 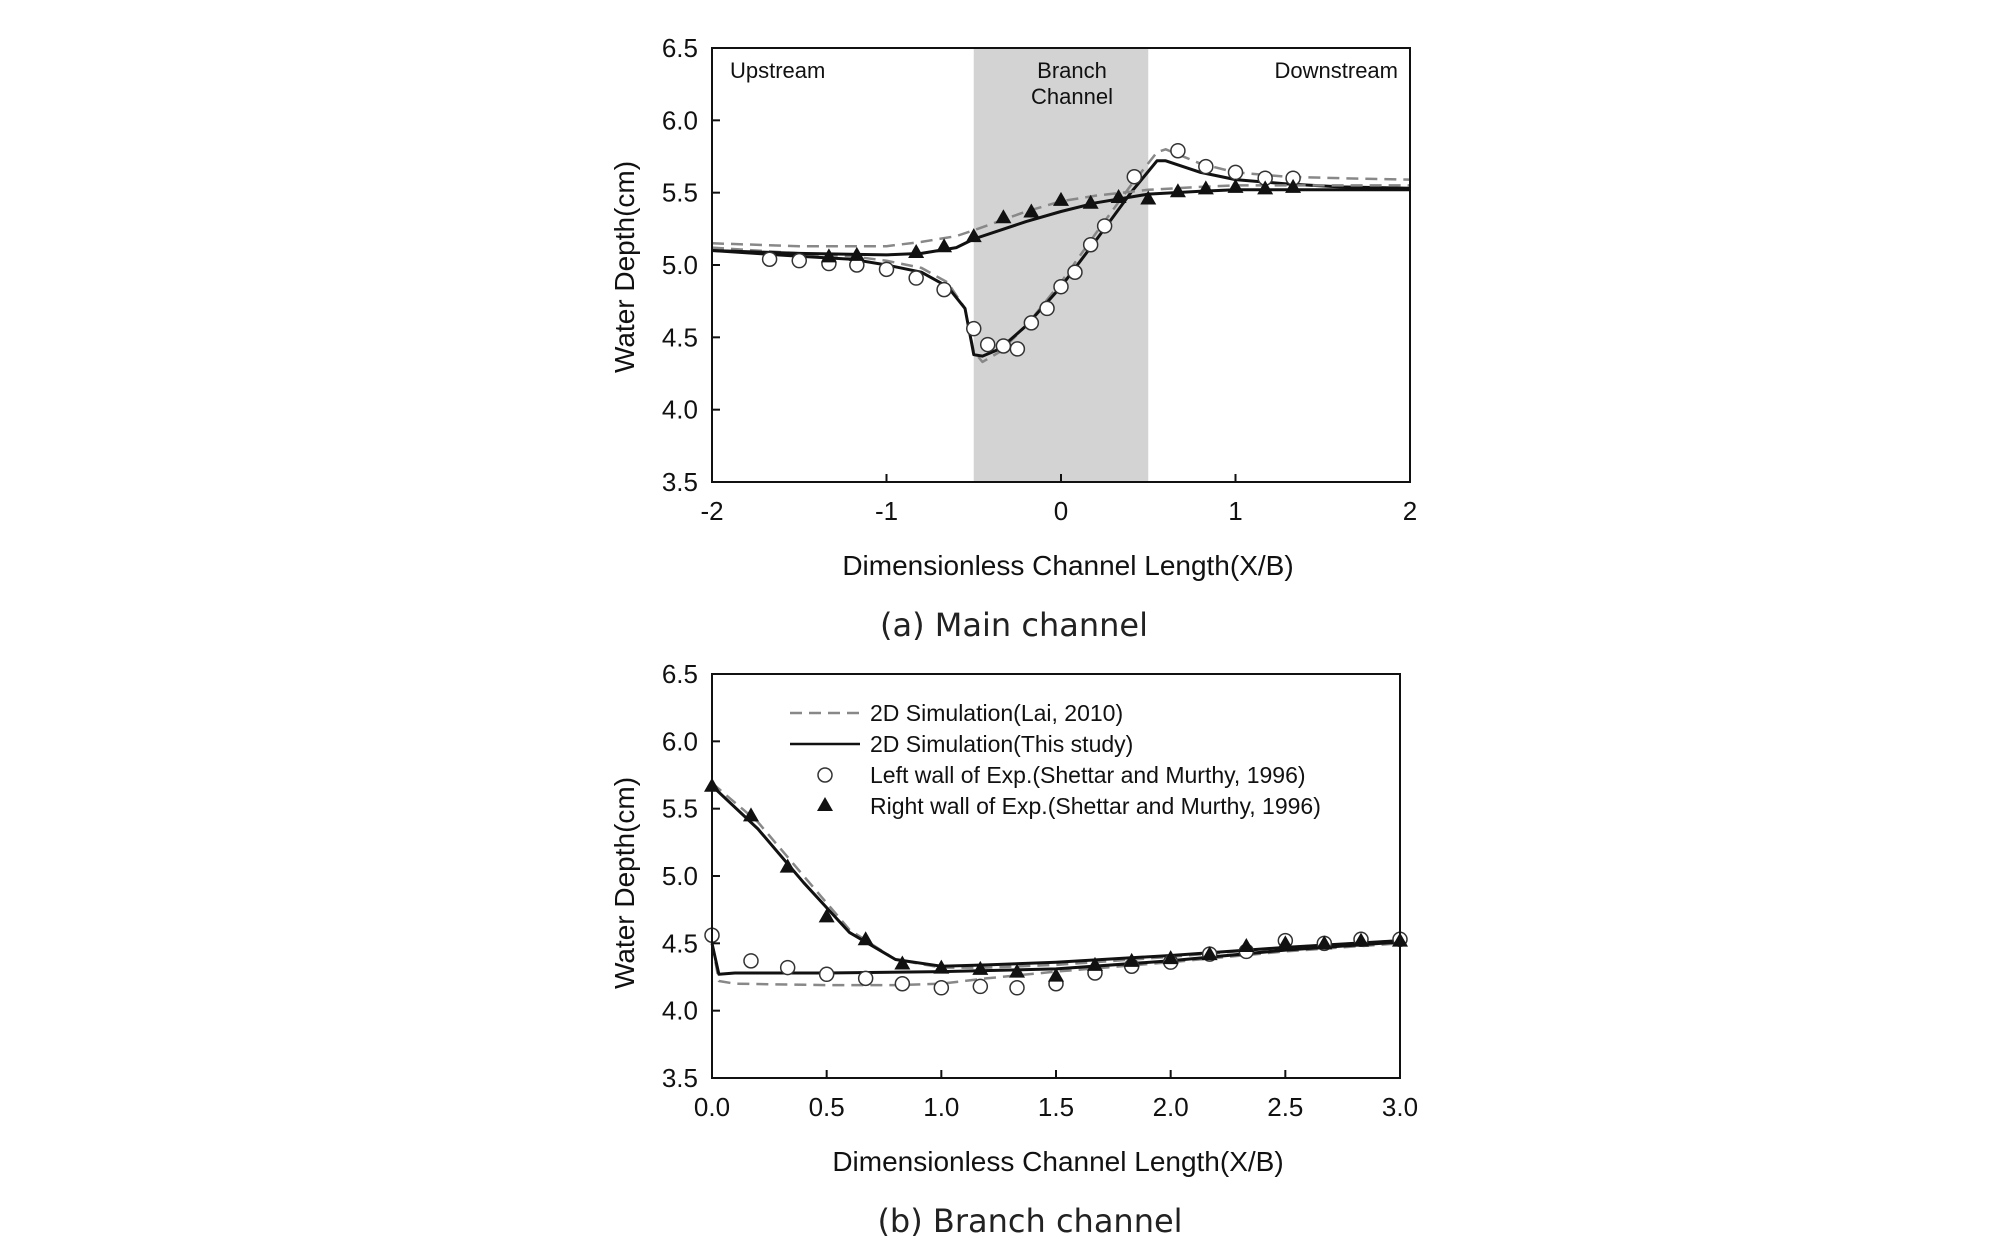 What do you see at coordinates (1001, 744) in the screenshot?
I see `legend-this-study-label: 2D Simulation(This study)` at bounding box center [1001, 744].